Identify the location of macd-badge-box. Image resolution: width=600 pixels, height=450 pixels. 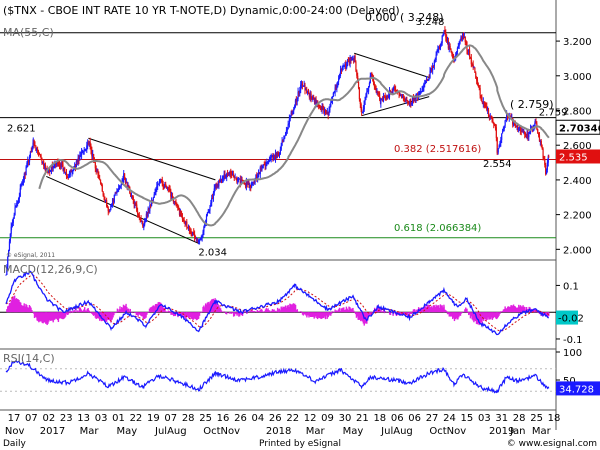
(567, 317).